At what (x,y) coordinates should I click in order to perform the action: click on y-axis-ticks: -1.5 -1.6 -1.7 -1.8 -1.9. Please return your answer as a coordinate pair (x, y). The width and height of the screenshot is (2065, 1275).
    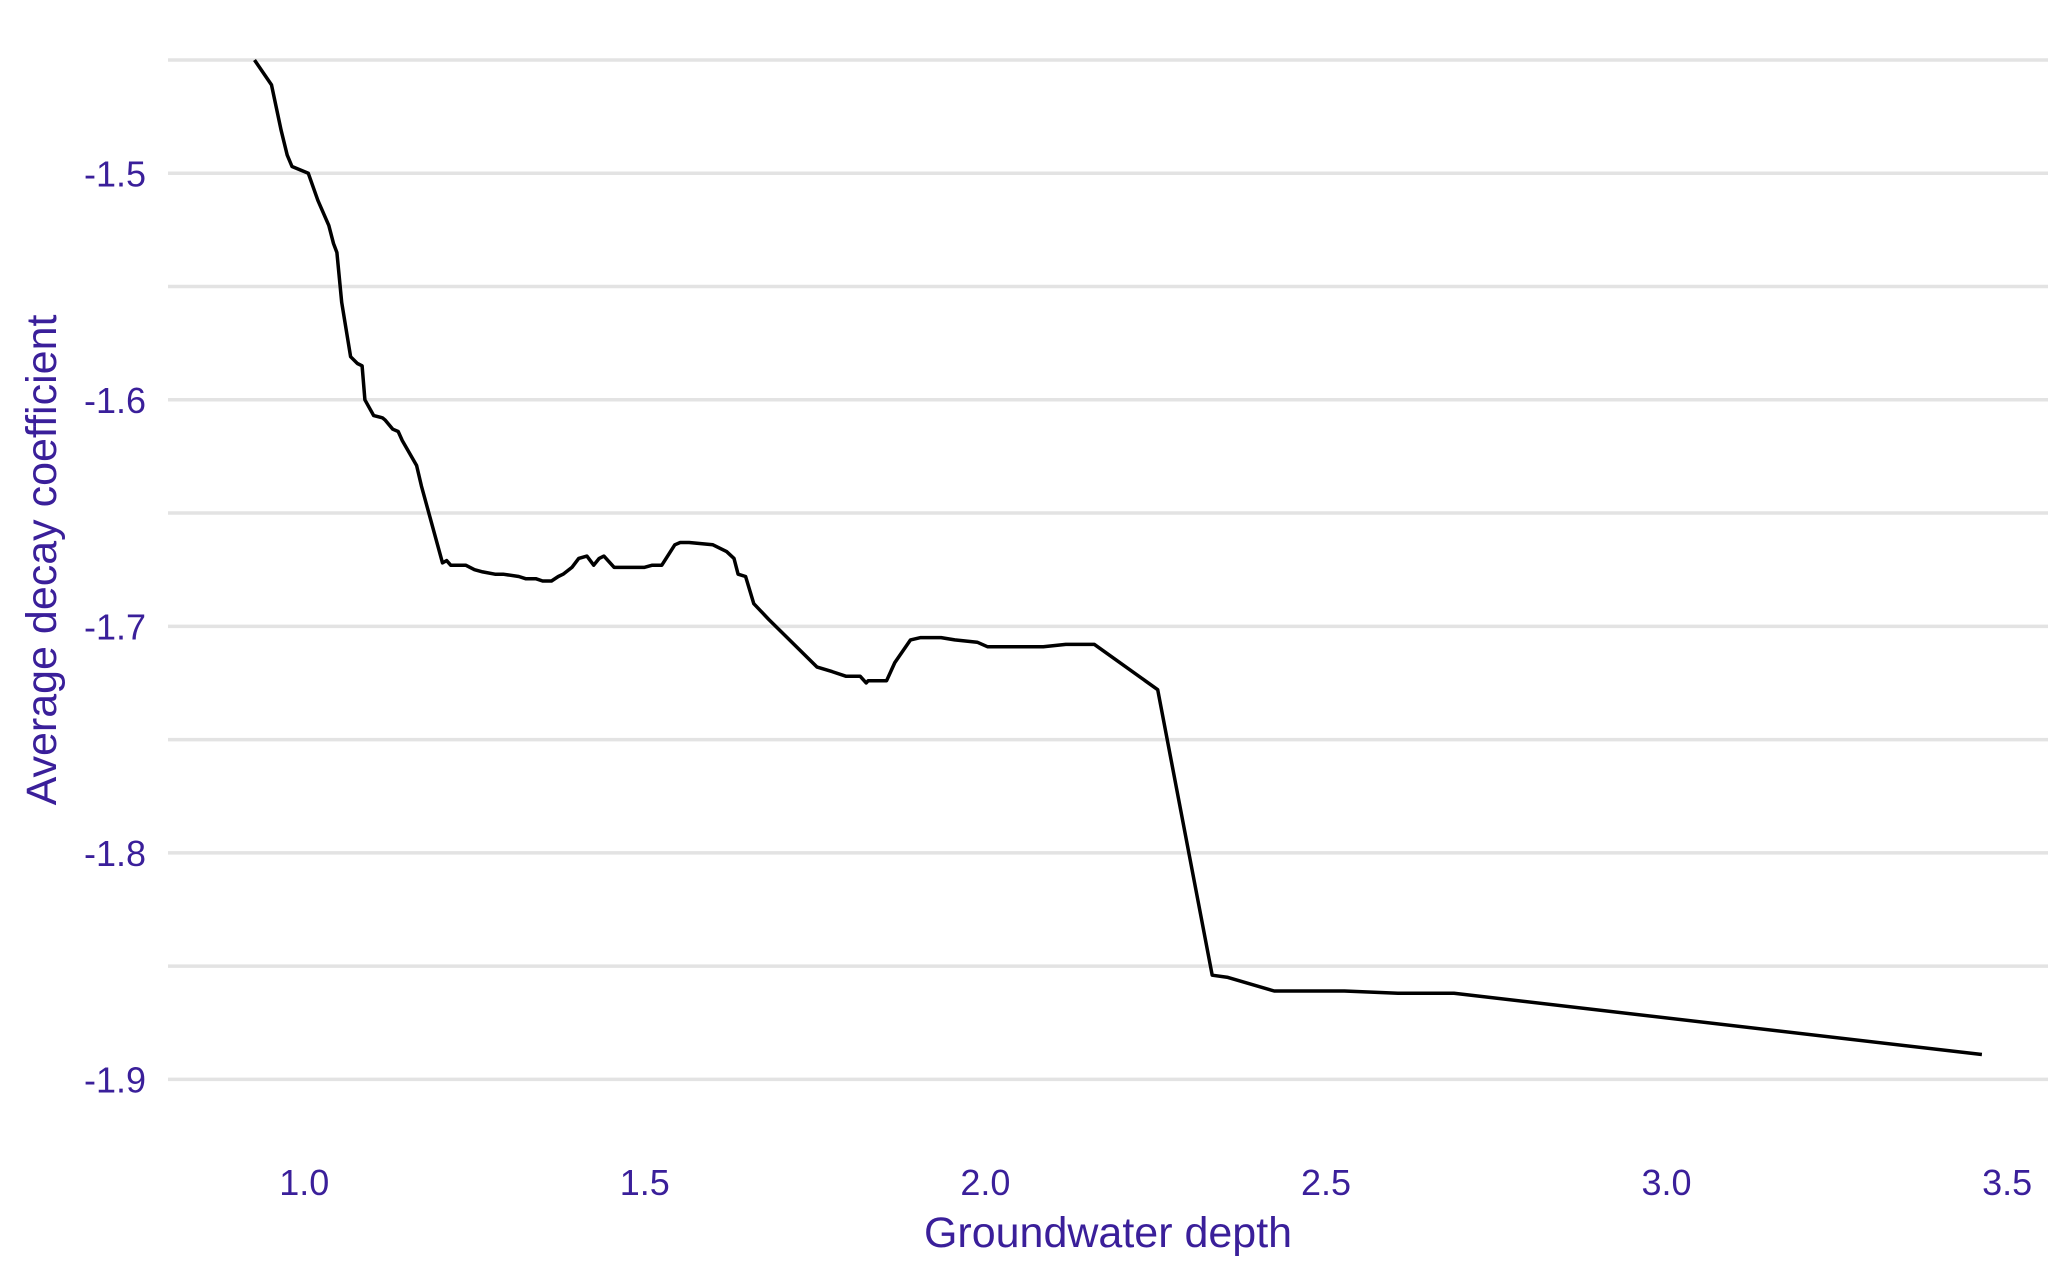
    Looking at the image, I should click on (115, 626).